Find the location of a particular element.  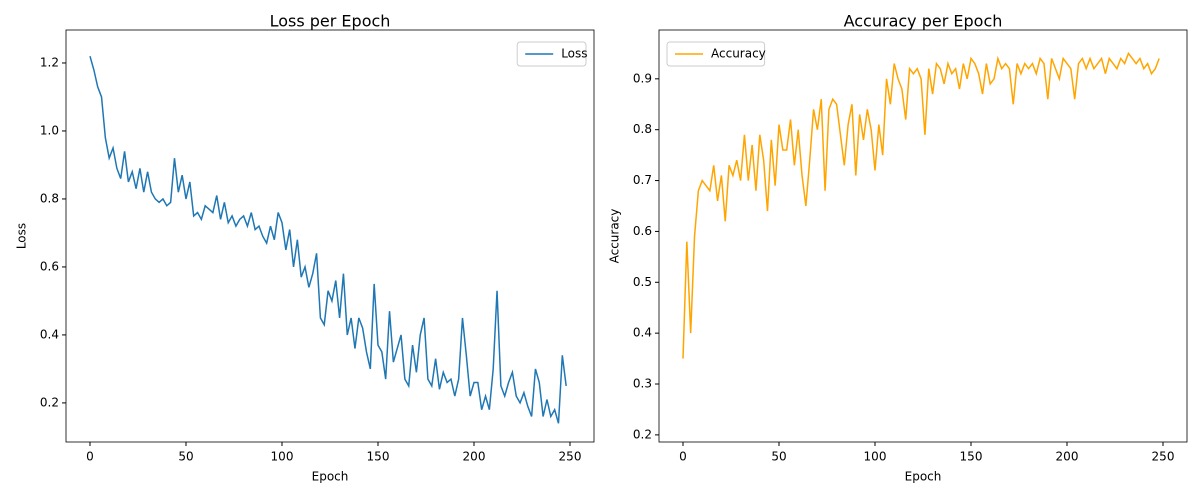

y-tick-label: 0.5 is located at coordinates (642, 282).